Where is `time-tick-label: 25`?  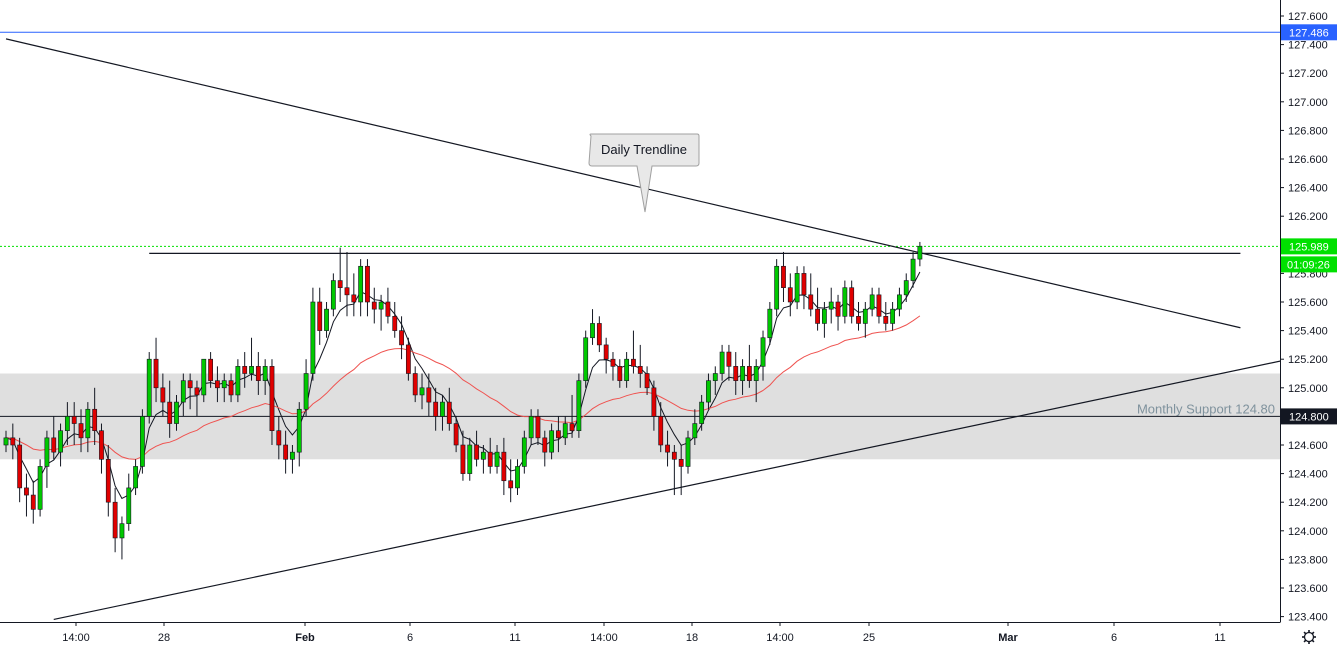
time-tick-label: 25 is located at coordinates (869, 638).